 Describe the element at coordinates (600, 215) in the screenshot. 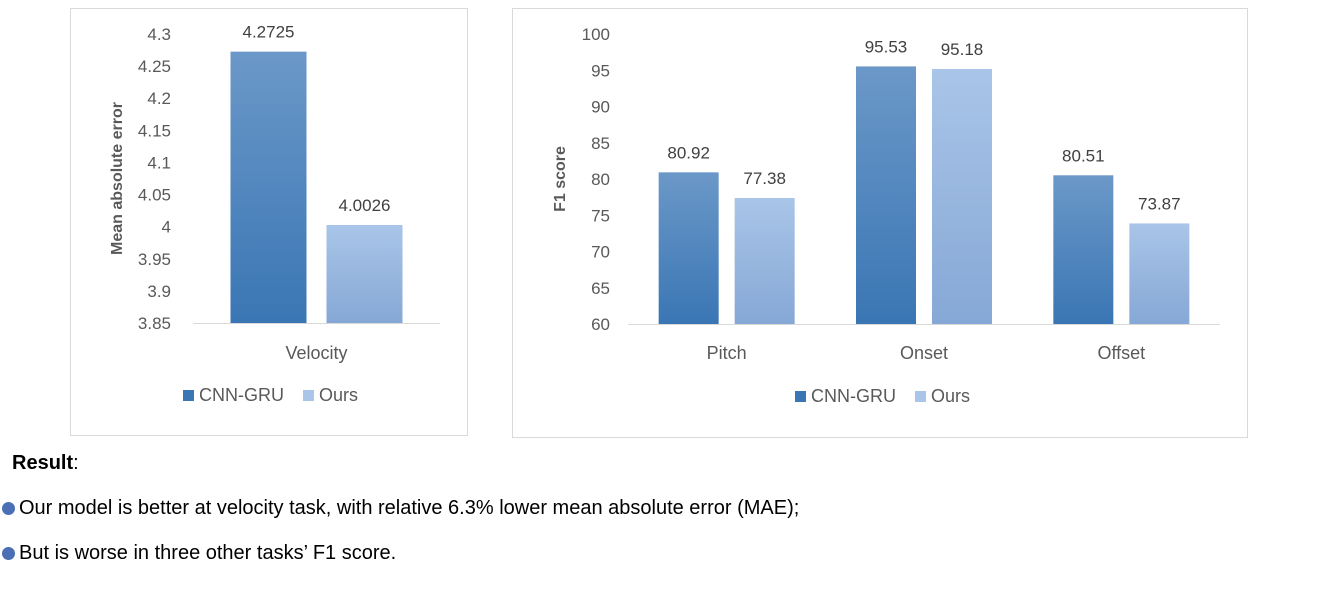

I see `f1-y-tick-label: 75` at that location.